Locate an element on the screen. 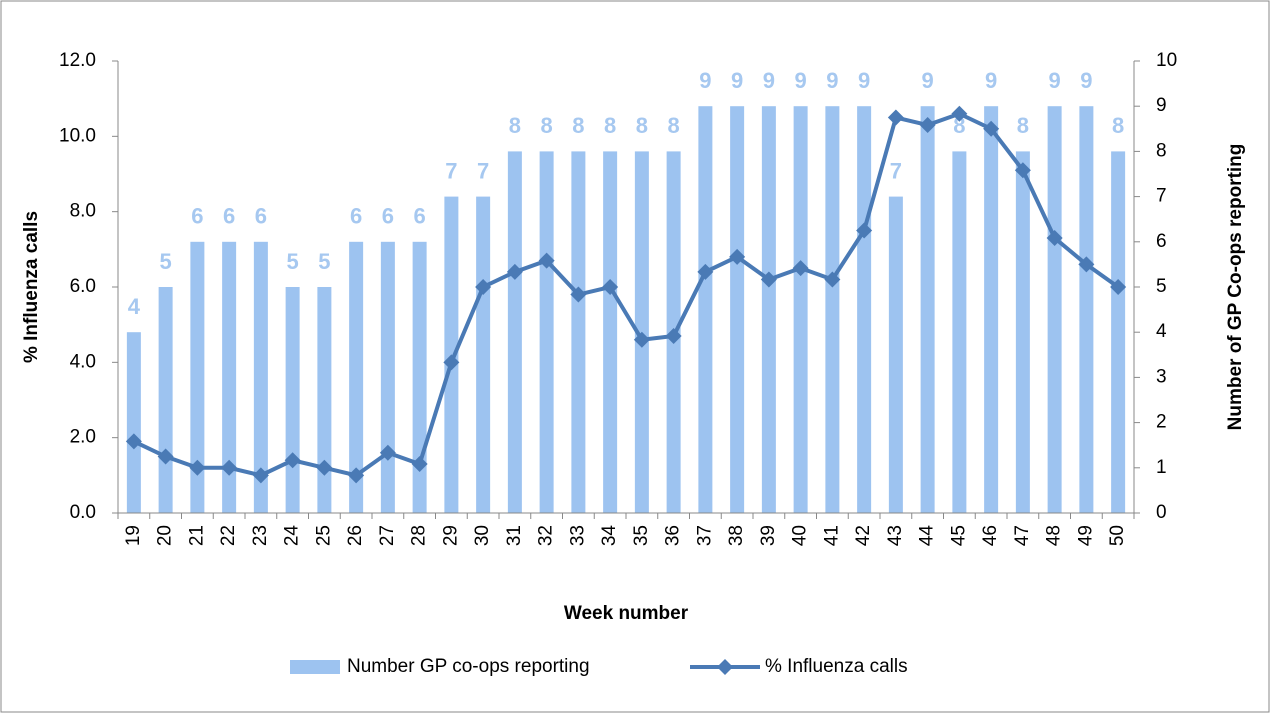 This screenshot has width=1270, height=718. x-tick-label: 25 is located at coordinates (323, 535).